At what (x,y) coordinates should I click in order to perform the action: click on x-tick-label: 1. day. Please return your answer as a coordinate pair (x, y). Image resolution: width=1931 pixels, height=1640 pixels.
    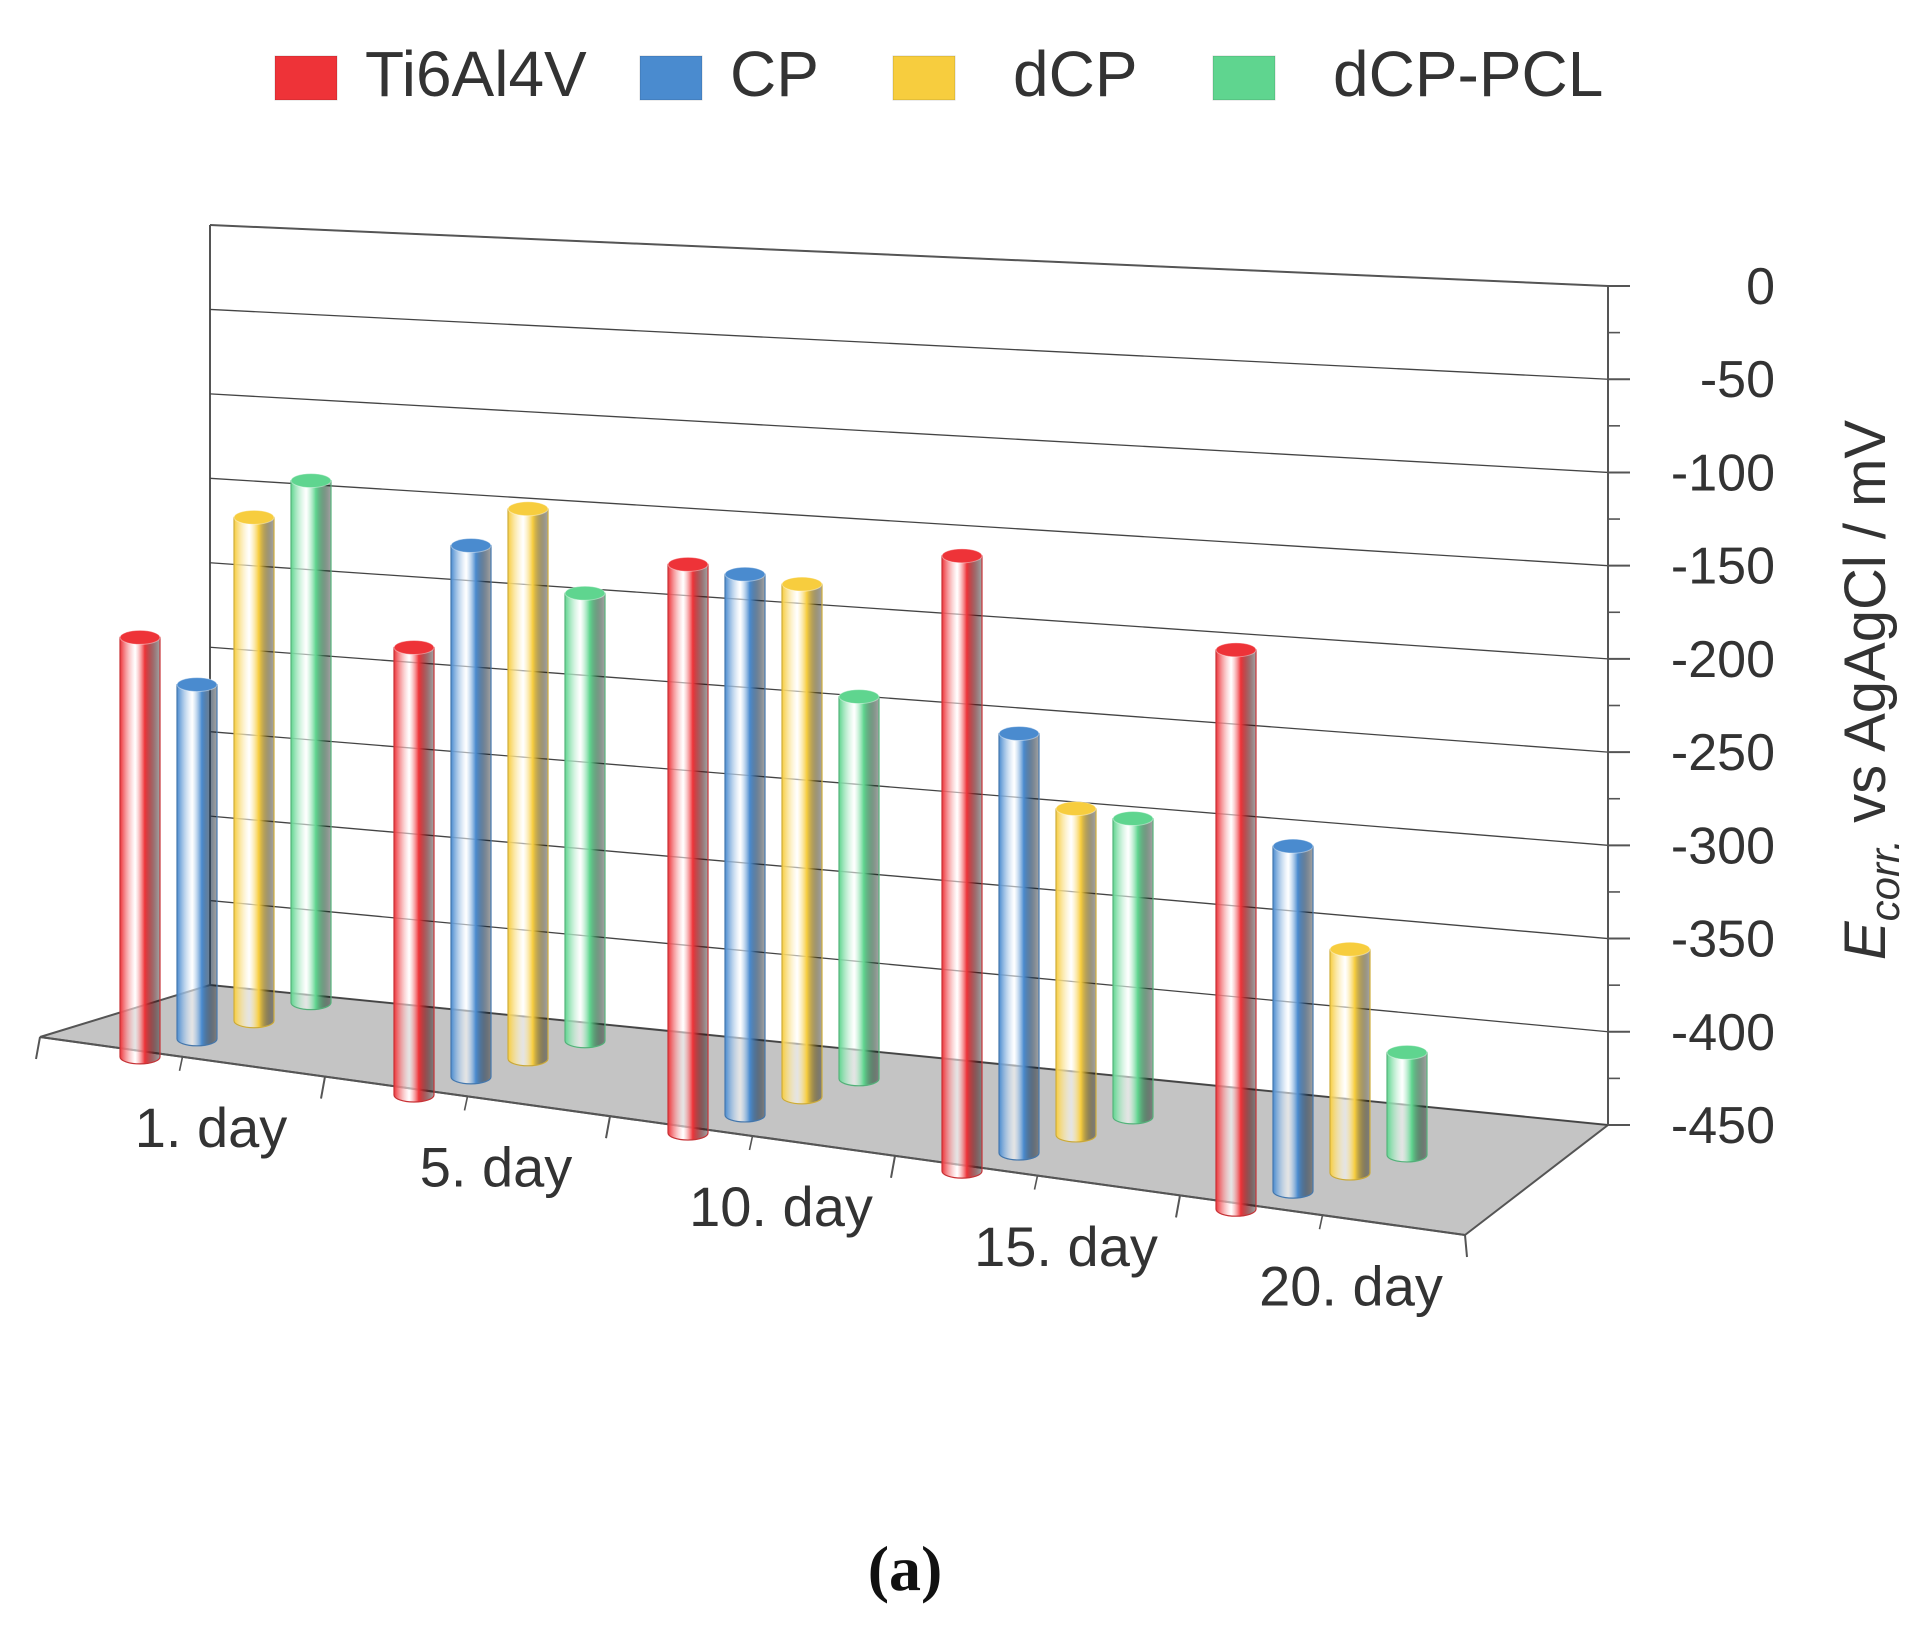
    Looking at the image, I should click on (211, 1127).